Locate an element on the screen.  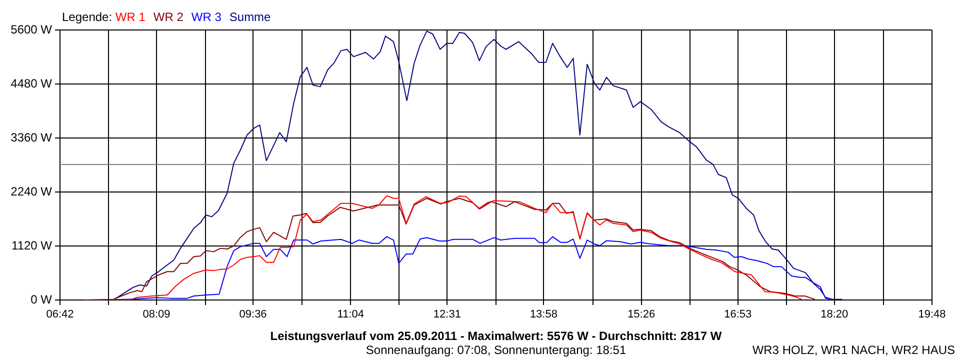
text: WR 3 is located at coordinates (206, 17).